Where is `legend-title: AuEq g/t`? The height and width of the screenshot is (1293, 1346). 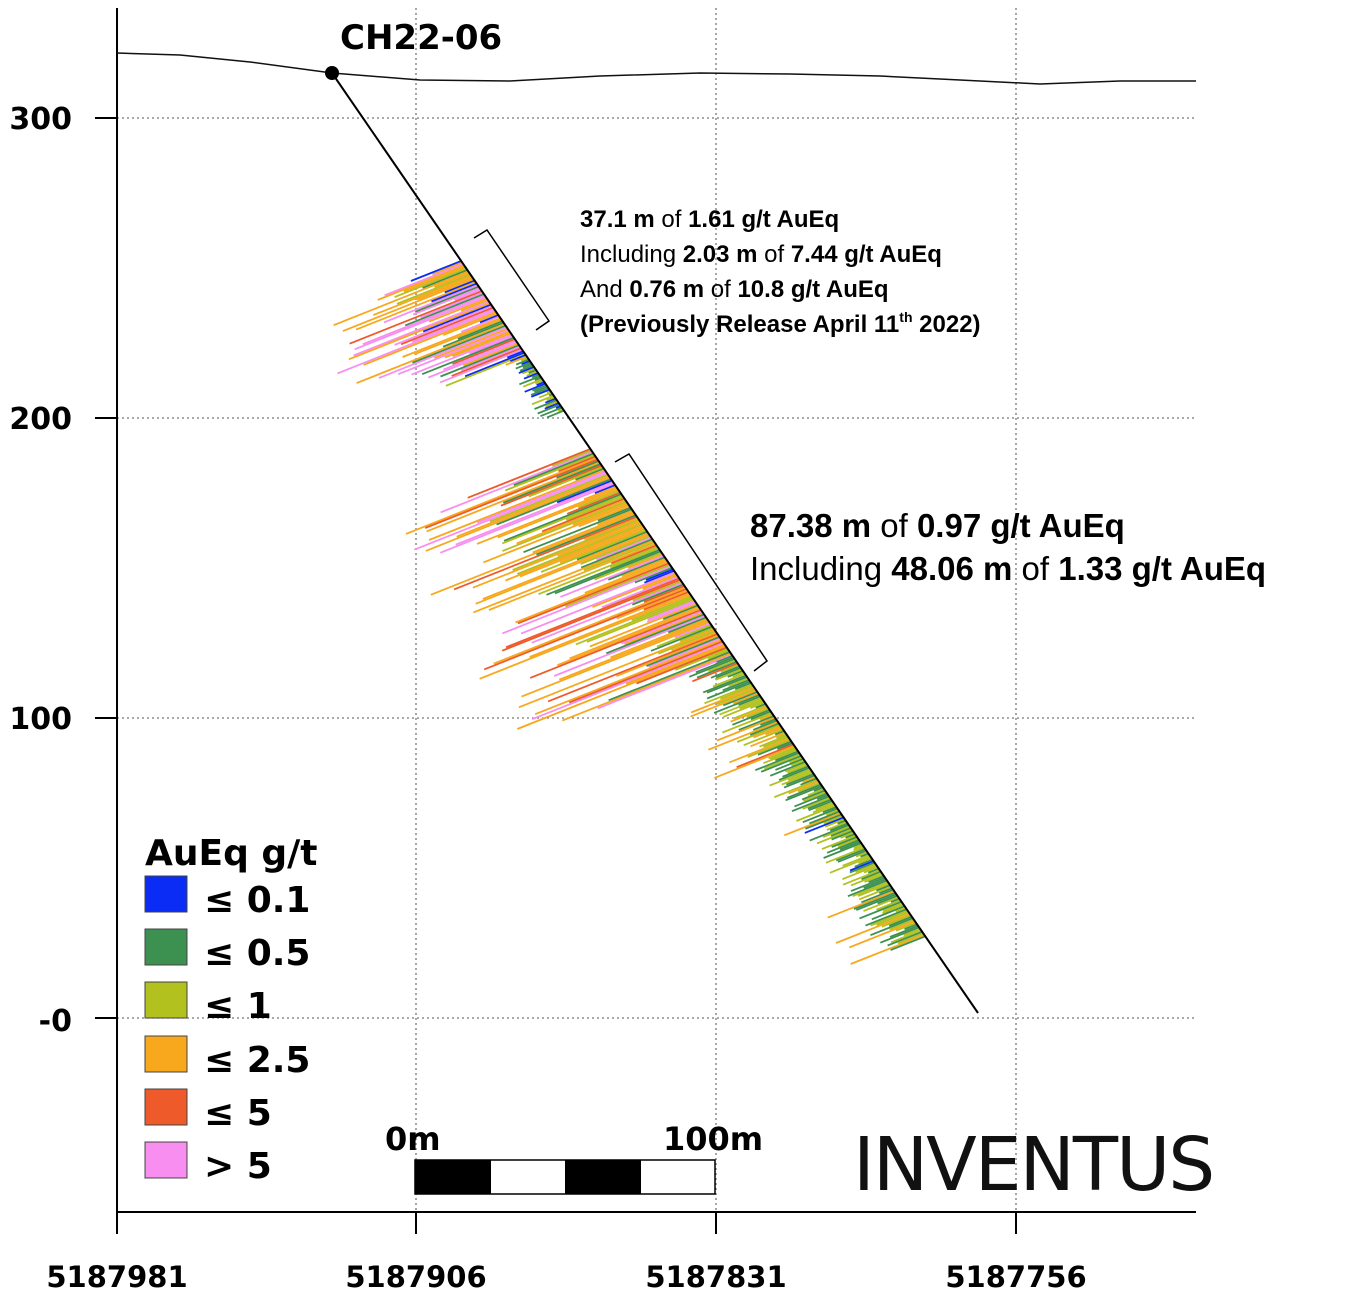
legend-title: AuEq g/t is located at coordinates (231, 853).